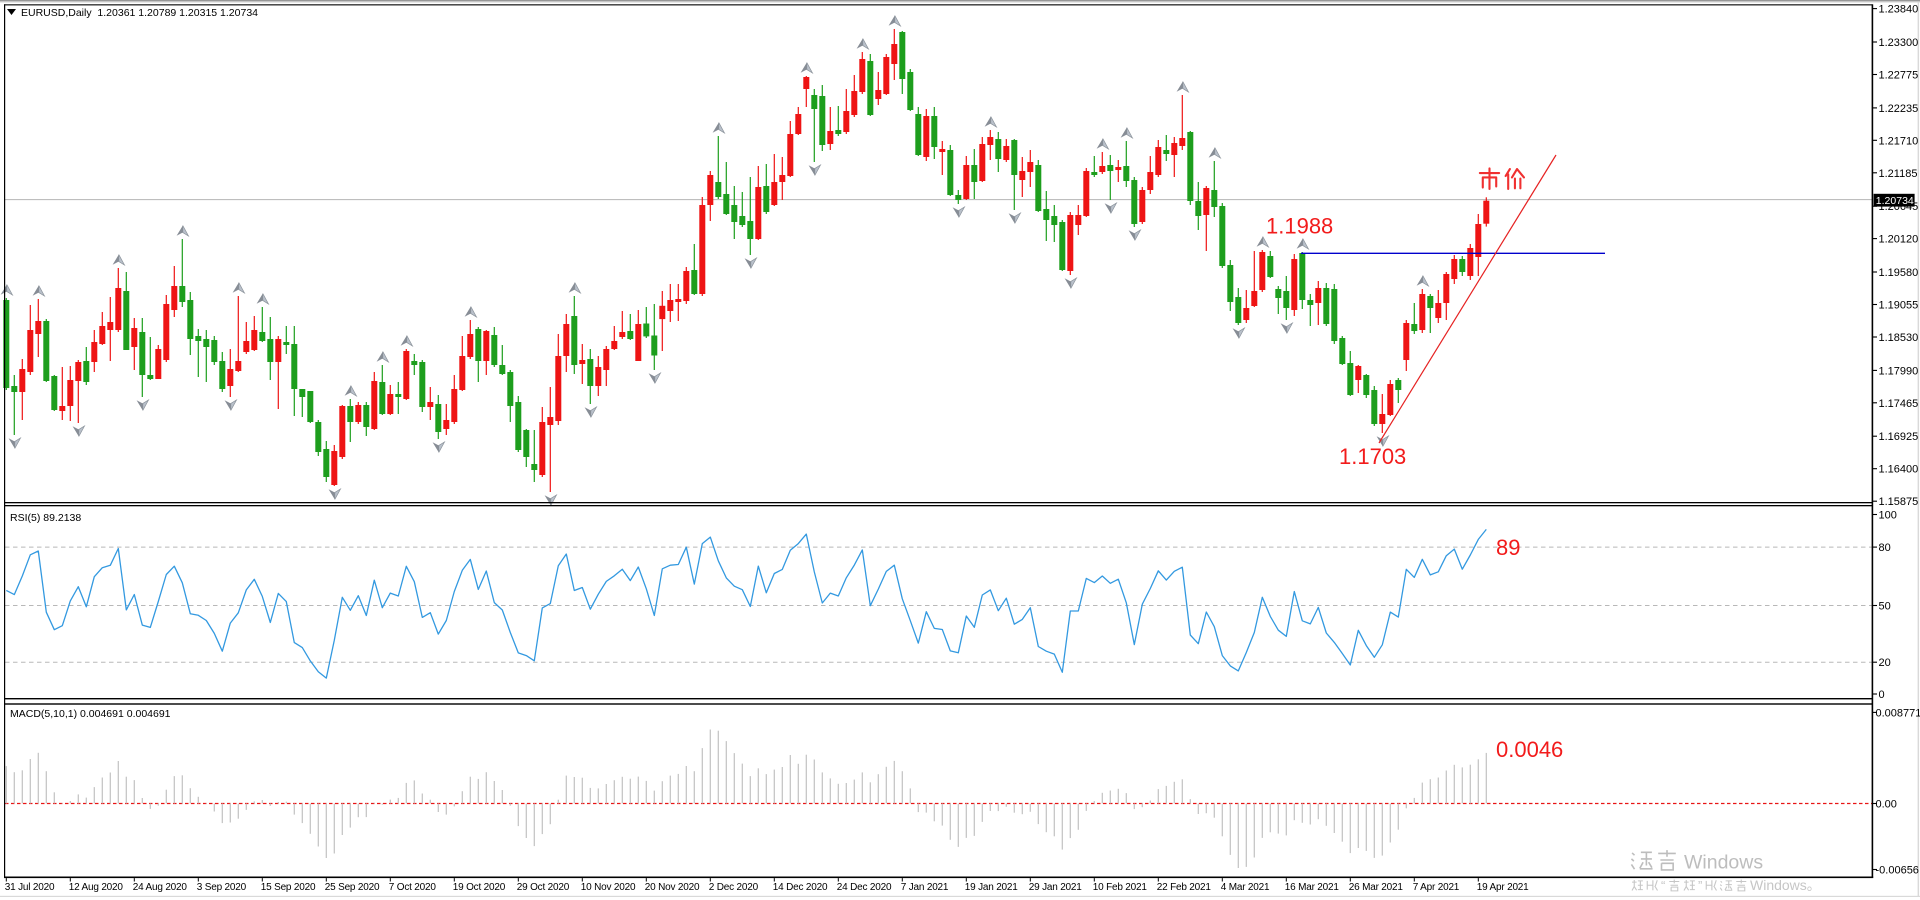 Image resolution: width=1920 pixels, height=900 pixels. I want to click on svg-text: 19 Jan 2021, so click(991, 887).